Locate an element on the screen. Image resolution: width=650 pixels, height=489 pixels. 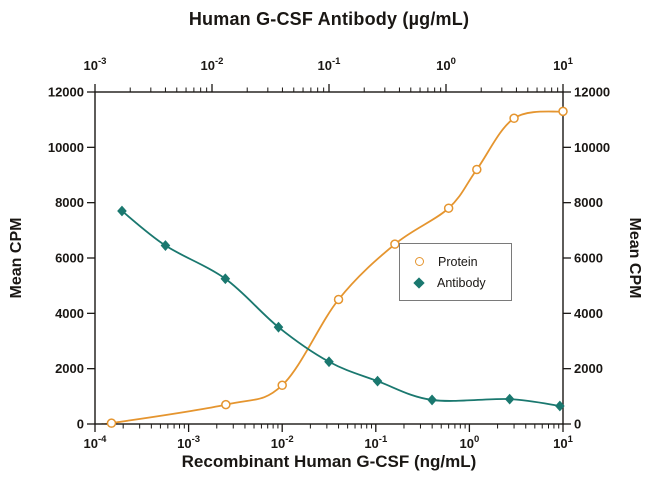
right-axis-title: Mean CPM is located at coordinates (634, 258).